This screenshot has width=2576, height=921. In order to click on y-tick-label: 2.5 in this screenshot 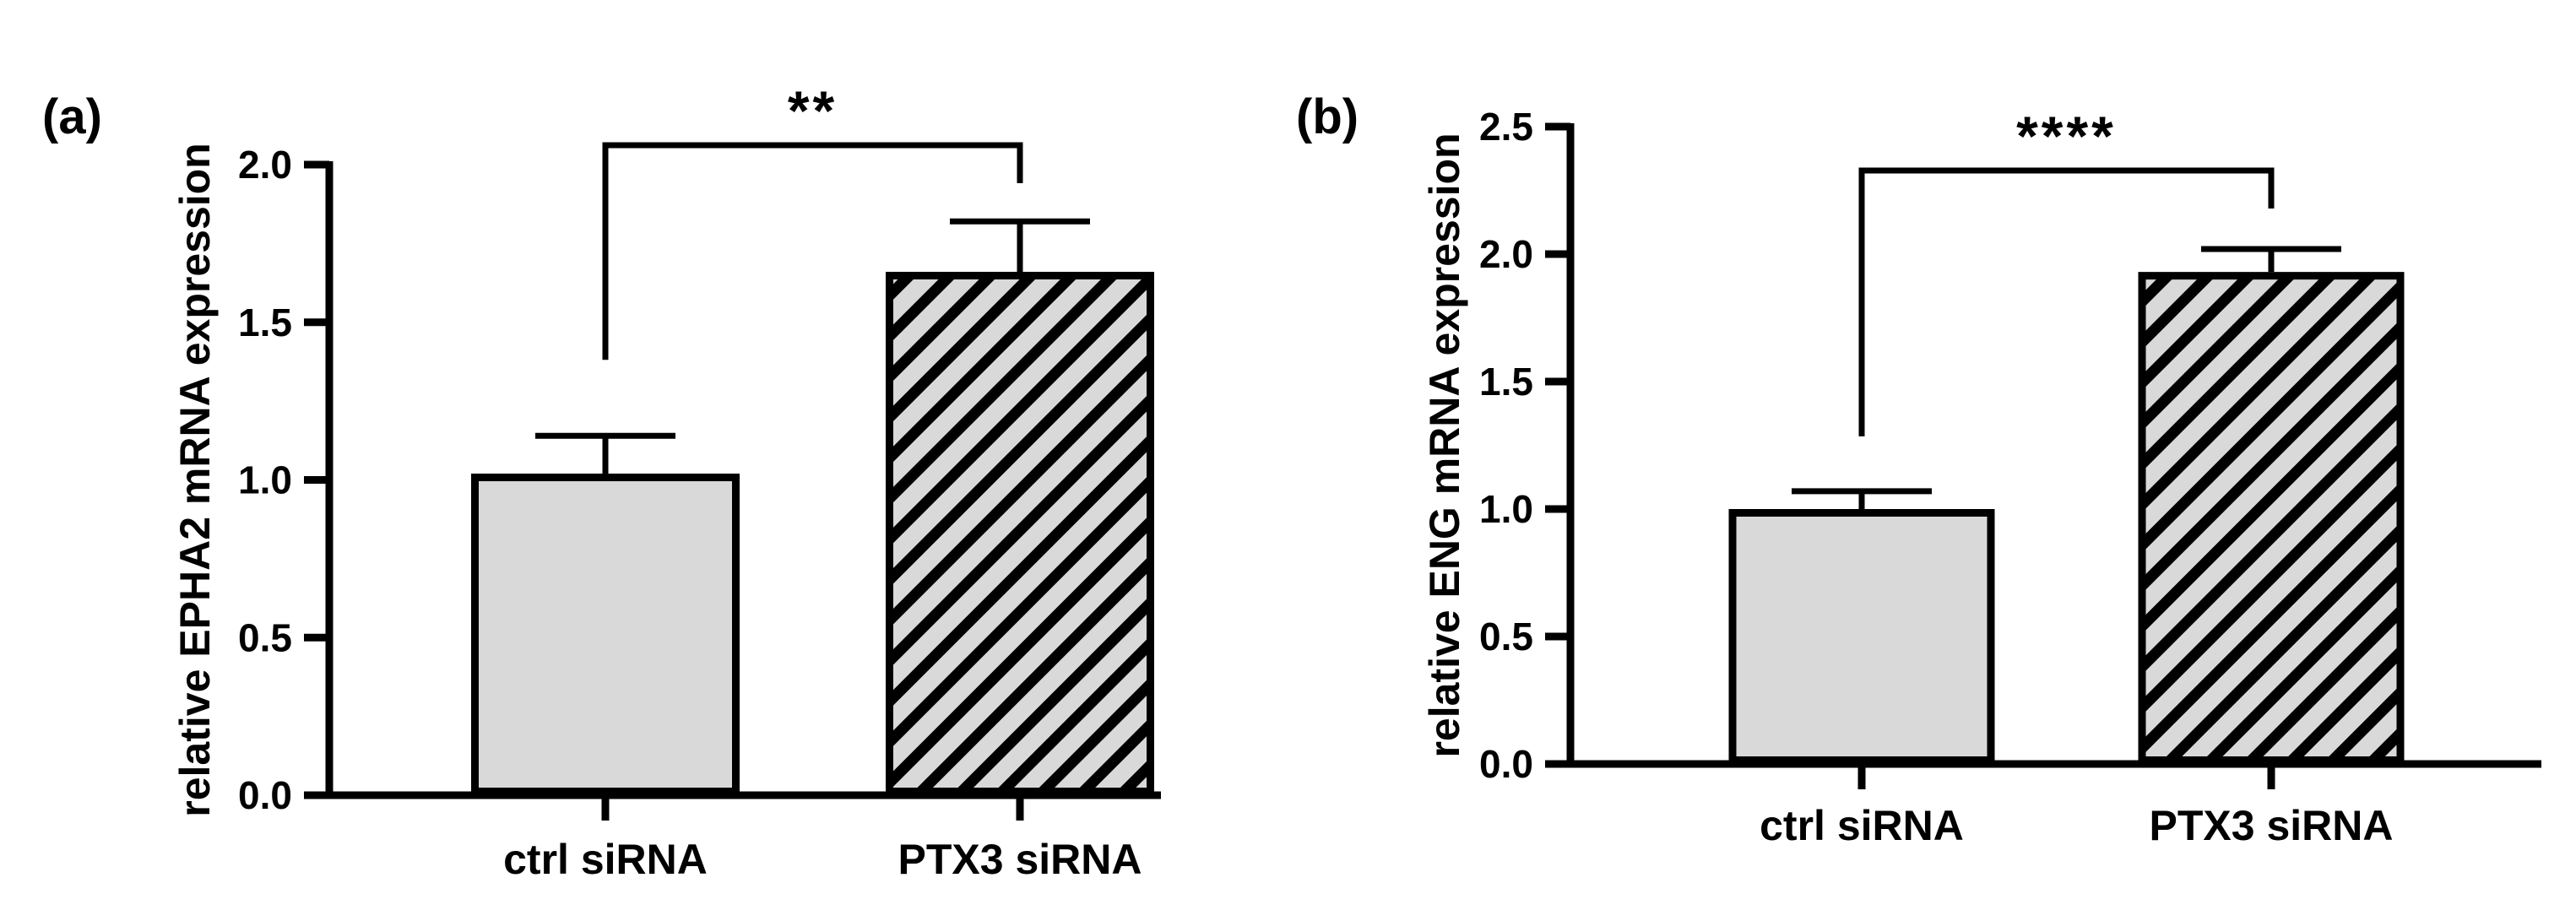, I will do `click(1506, 127)`.